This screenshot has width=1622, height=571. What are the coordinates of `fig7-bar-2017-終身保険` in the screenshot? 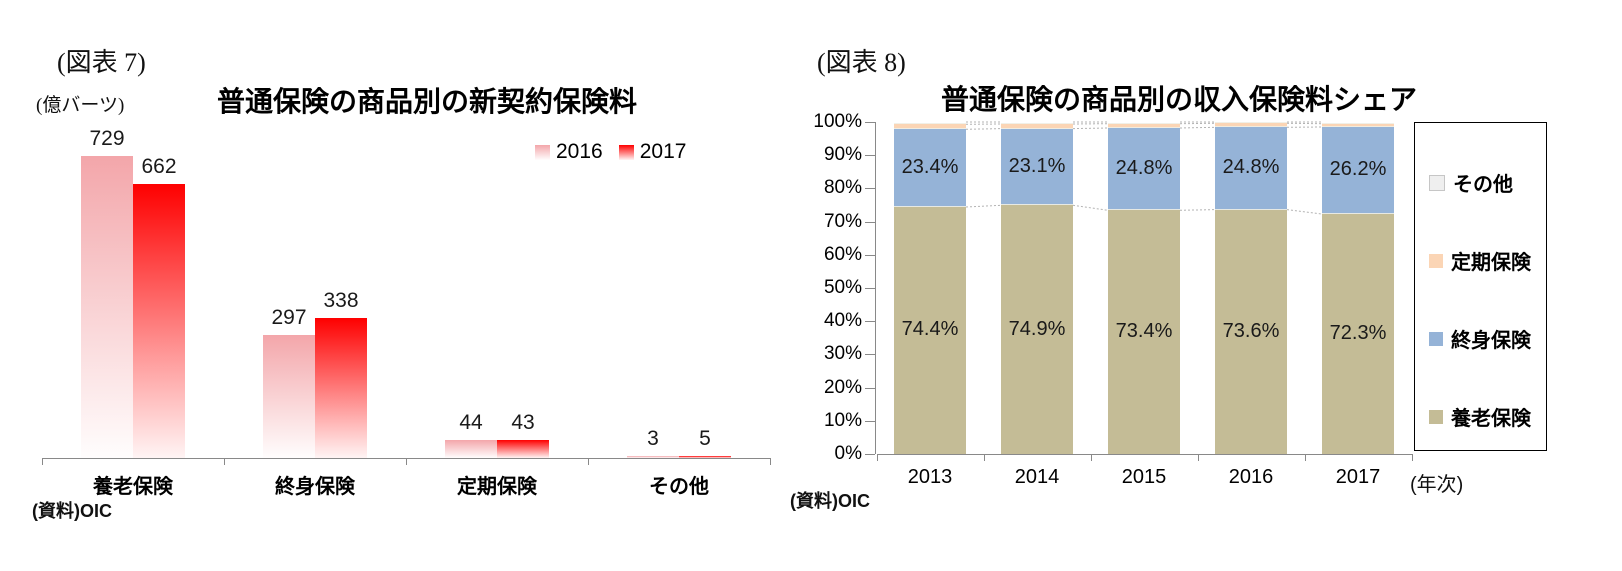 It's located at (341, 388).